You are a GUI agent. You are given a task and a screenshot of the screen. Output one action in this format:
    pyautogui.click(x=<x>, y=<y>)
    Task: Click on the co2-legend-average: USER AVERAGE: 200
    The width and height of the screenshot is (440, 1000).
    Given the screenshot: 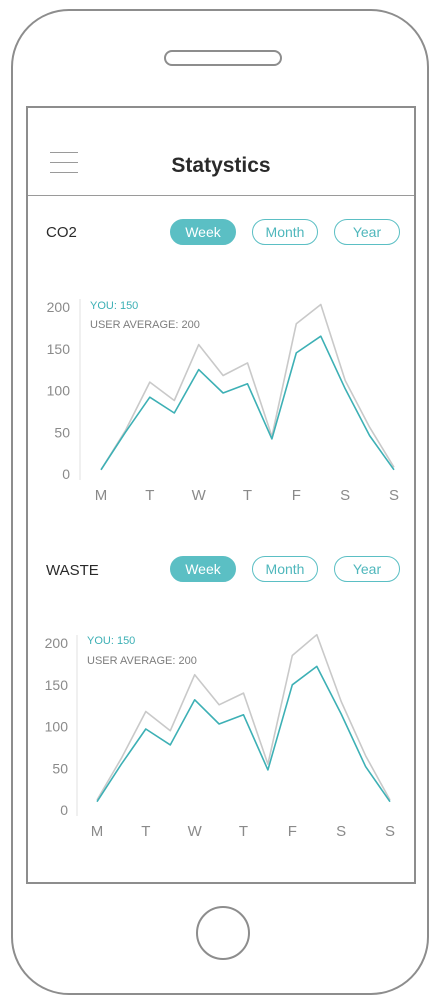 What is the action you would take?
    pyautogui.click(x=145, y=325)
    